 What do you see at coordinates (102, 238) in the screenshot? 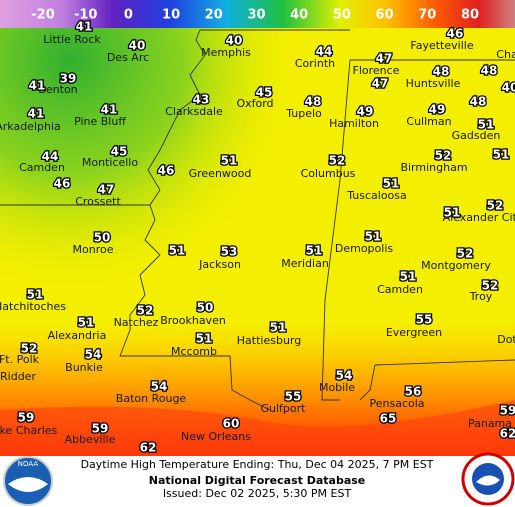
I see `temperature-label: 50` at bounding box center [102, 238].